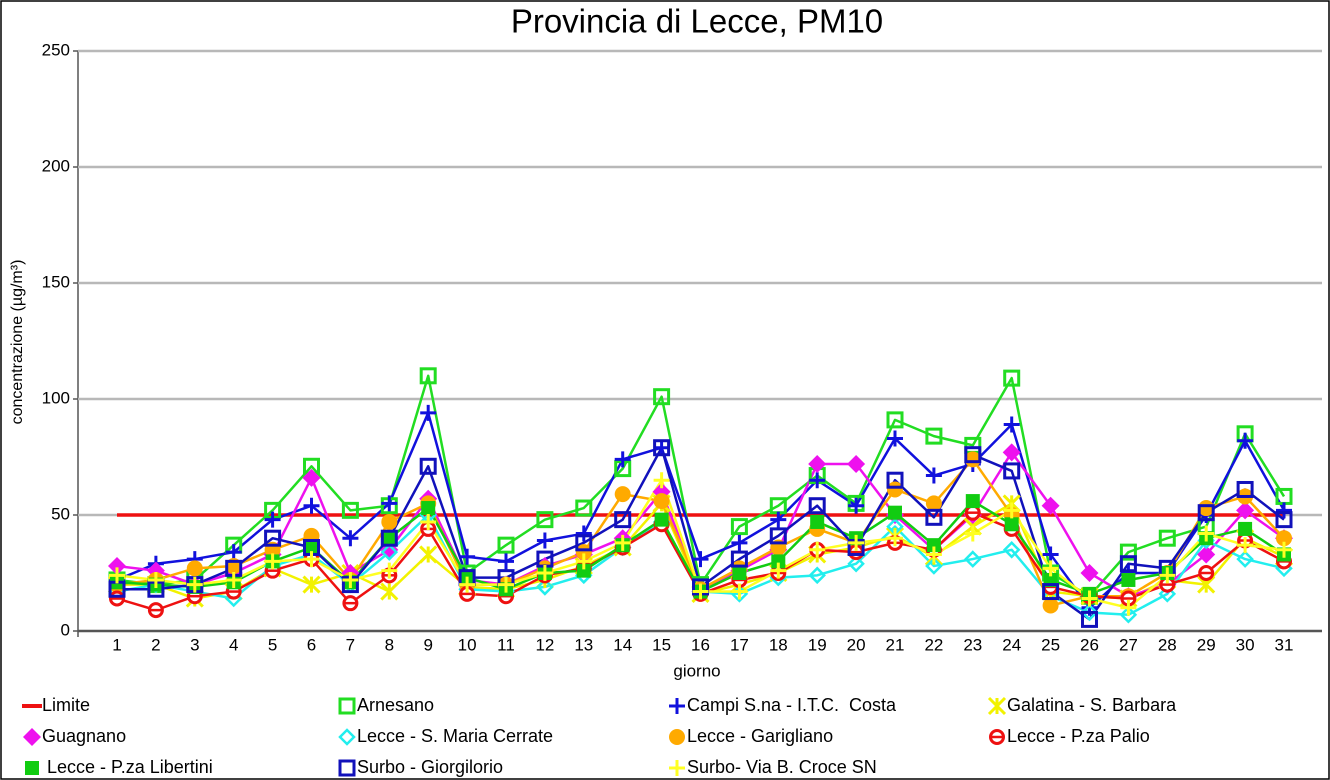 This screenshot has width=1330, height=780. I want to click on legend-label: Guagnano, so click(84, 736).